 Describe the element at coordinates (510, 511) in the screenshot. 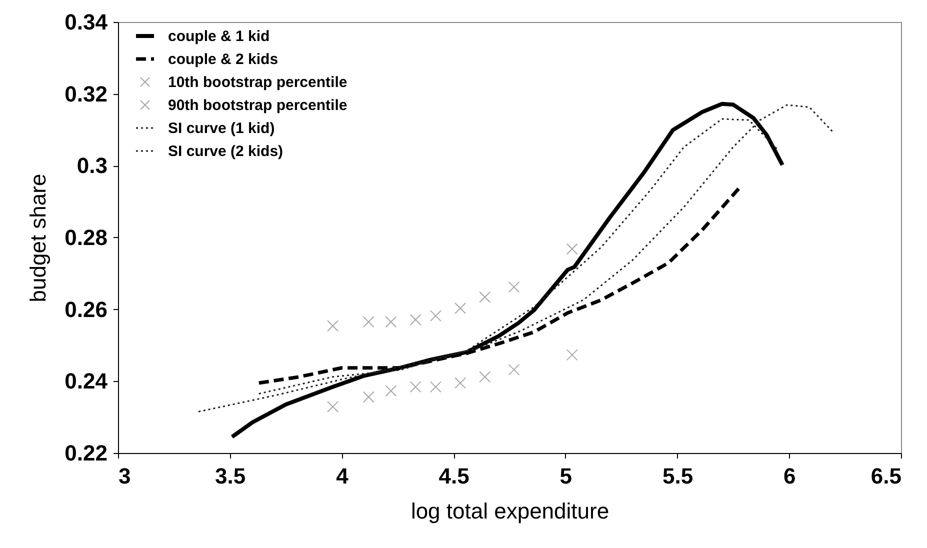

I see `x-axis-title: log total expenditure` at that location.